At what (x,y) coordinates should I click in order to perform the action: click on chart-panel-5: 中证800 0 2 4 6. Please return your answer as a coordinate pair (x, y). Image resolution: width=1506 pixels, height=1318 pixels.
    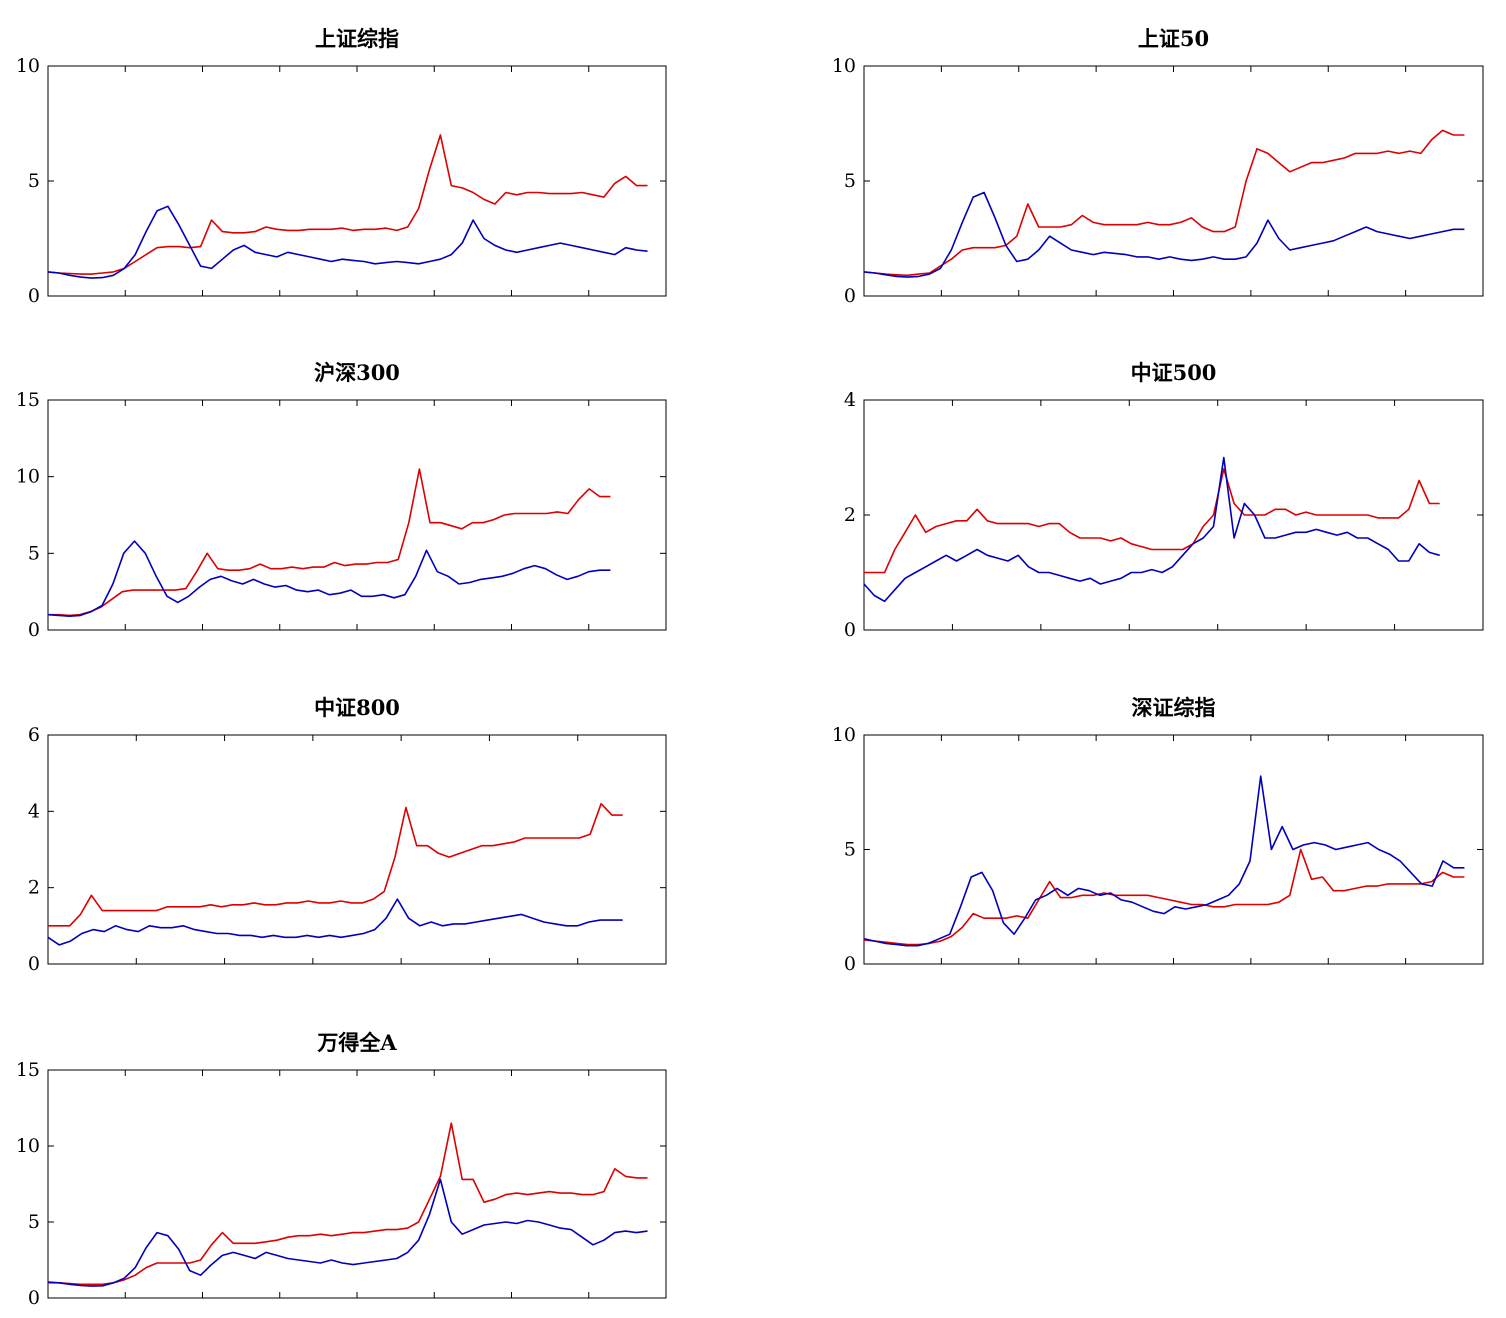
    Looking at the image, I should click on (347, 835).